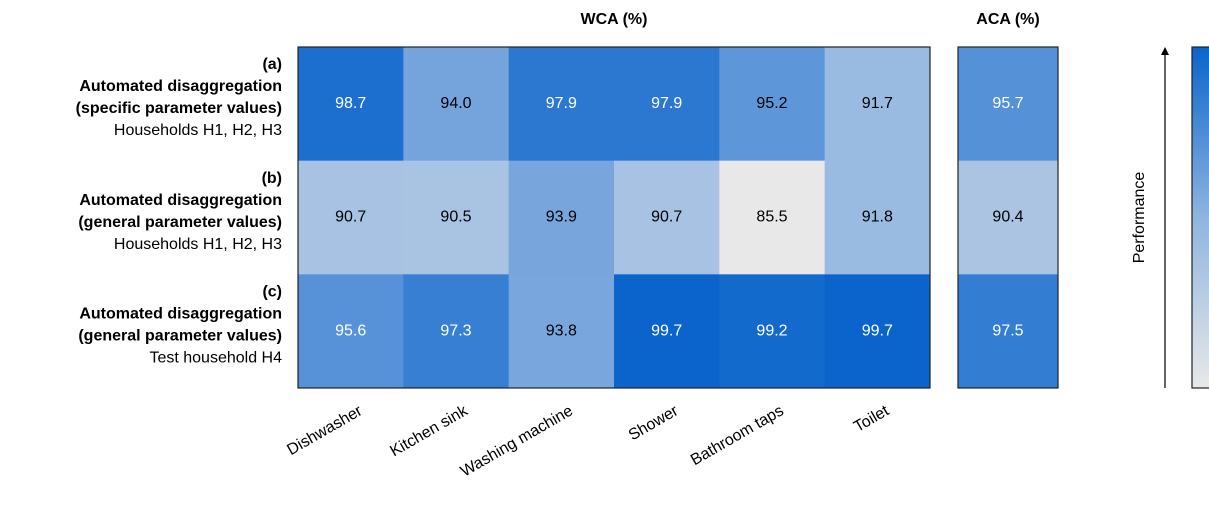 This screenshot has height=511, width=1209. I want to click on row-label: (a), so click(272, 64).